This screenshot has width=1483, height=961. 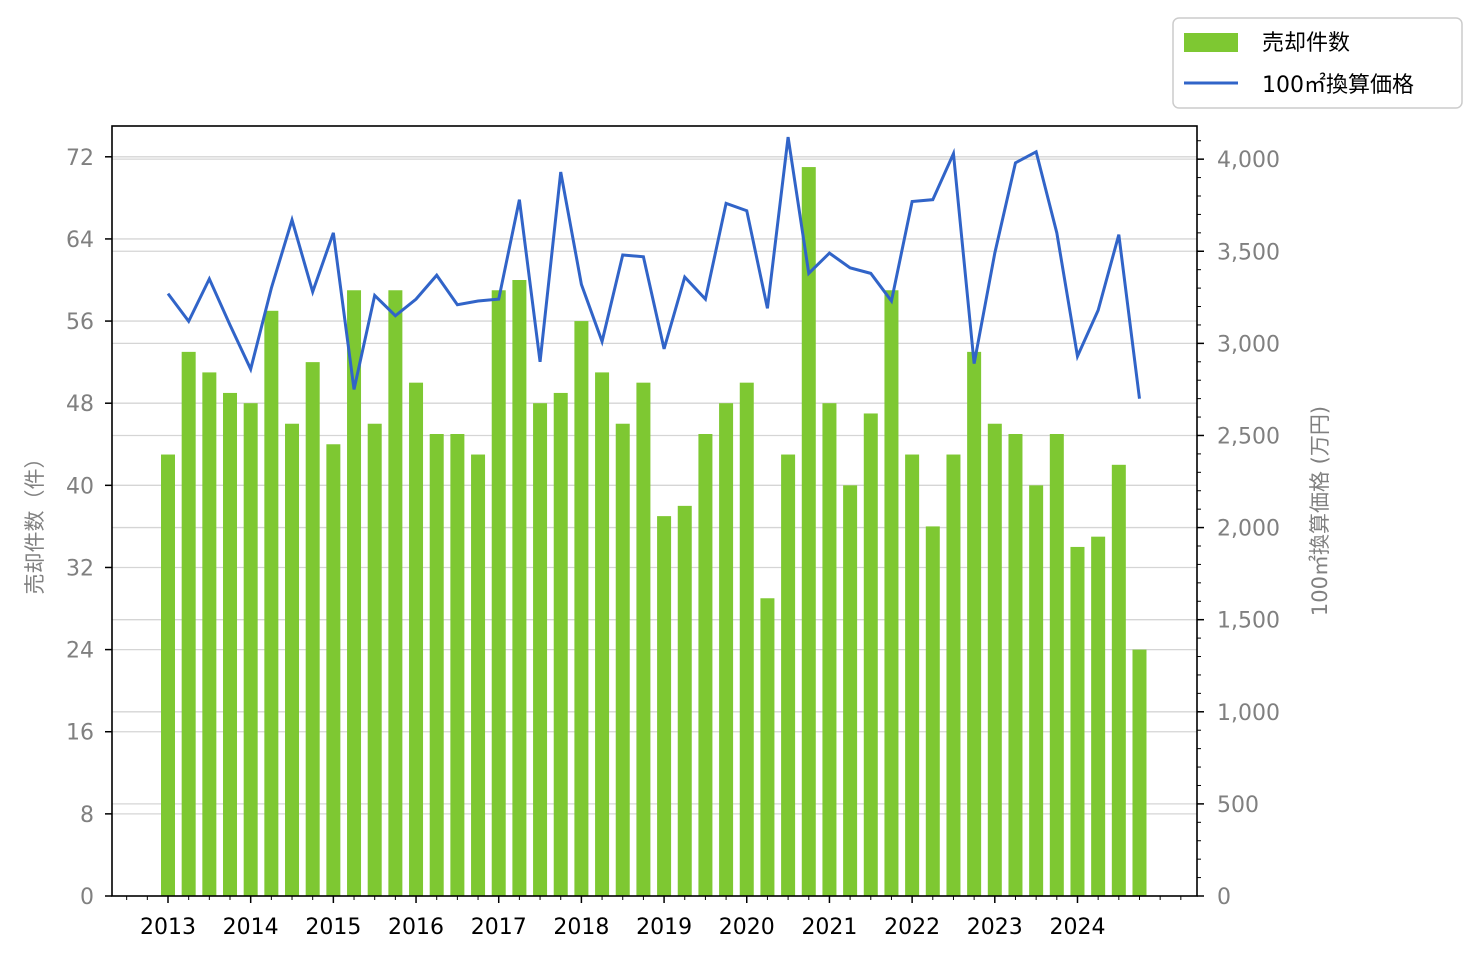 What do you see at coordinates (35, 521) in the screenshot?
I see `left-axis-title: 売却件数（件）` at bounding box center [35, 521].